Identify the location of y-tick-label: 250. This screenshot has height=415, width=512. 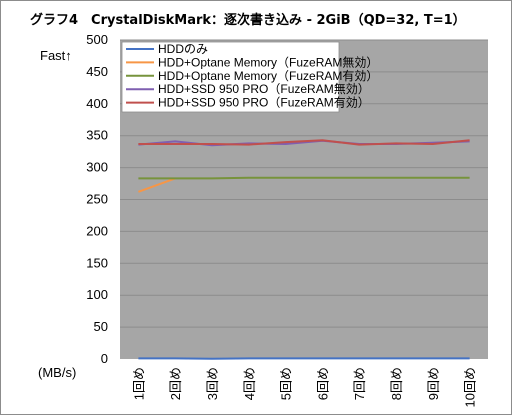
(97, 199).